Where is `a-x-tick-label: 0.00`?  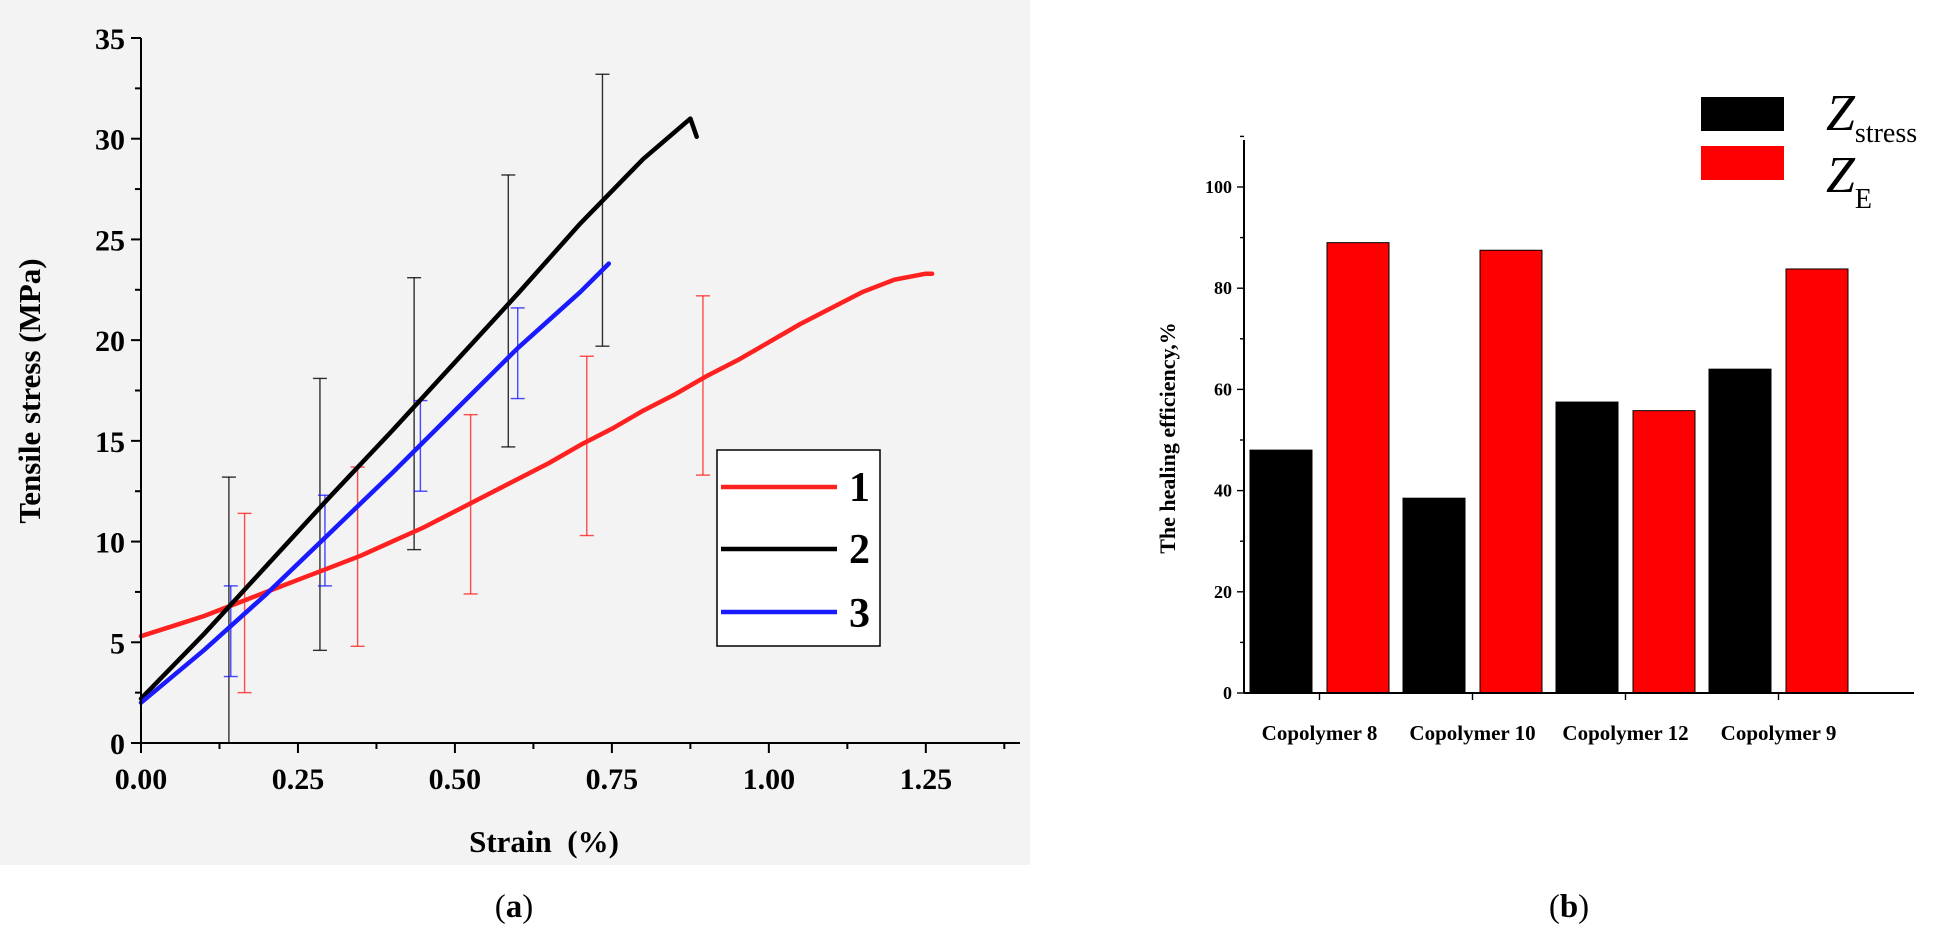
a-x-tick-label: 0.00 is located at coordinates (141, 779).